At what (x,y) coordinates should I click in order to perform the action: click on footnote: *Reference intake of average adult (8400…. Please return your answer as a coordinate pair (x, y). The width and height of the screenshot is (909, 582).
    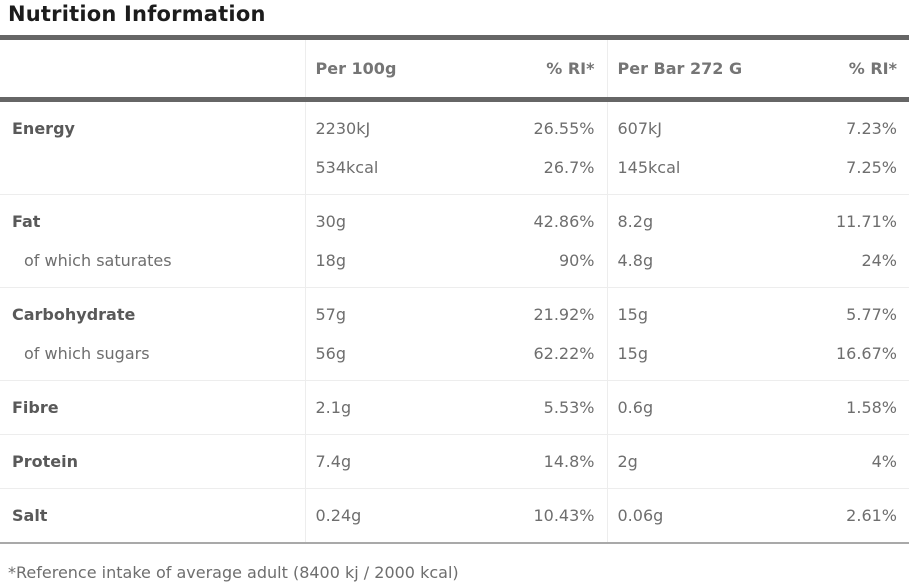
    Looking at the image, I should click on (233, 572).